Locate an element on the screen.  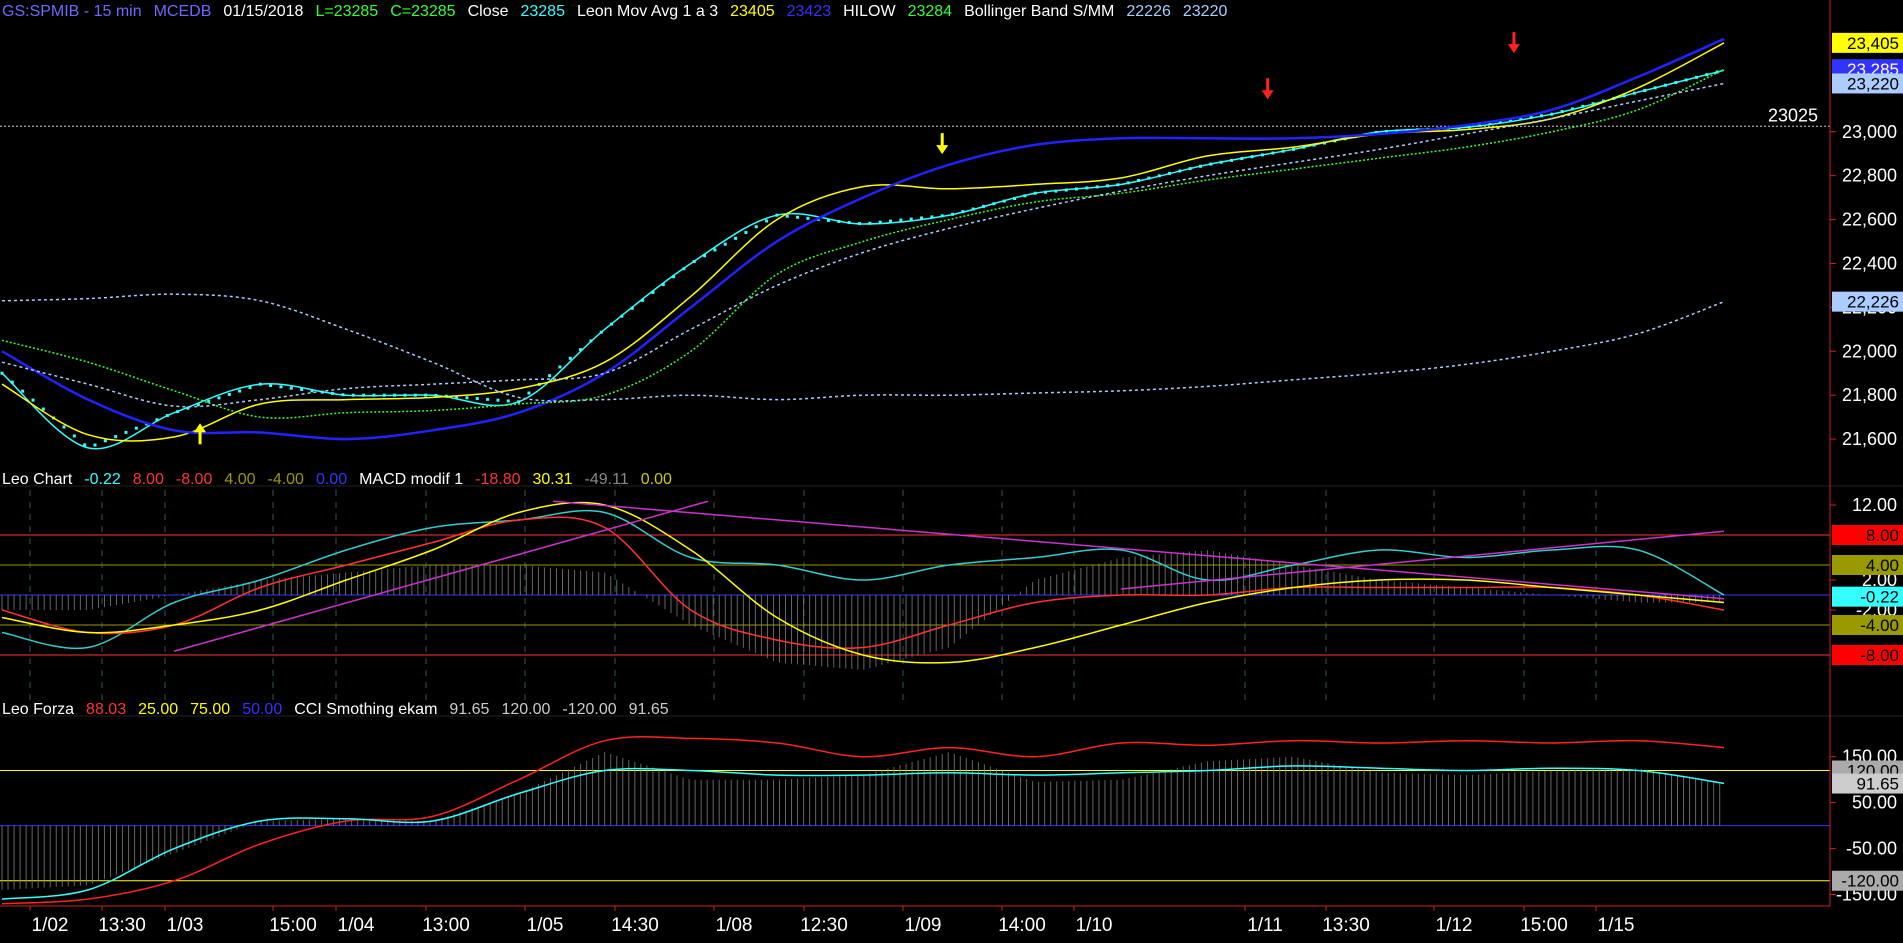
signal-arrow-up-icon is located at coordinates (200, 428).